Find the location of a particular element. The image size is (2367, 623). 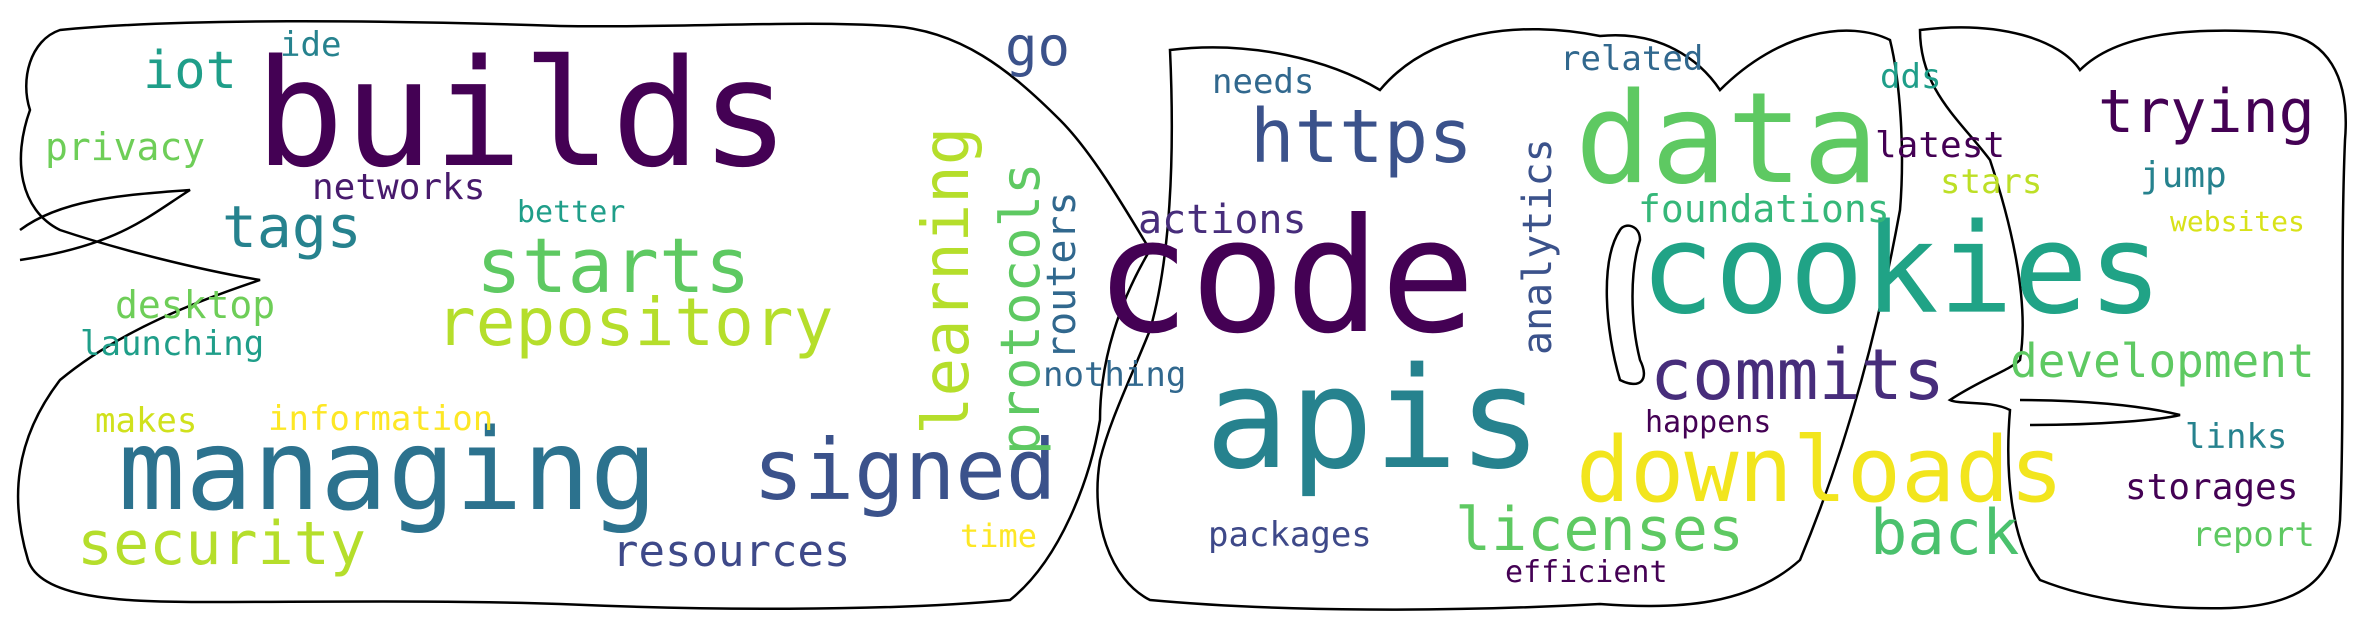

word-apis: apis is located at coordinates (1374, 419).